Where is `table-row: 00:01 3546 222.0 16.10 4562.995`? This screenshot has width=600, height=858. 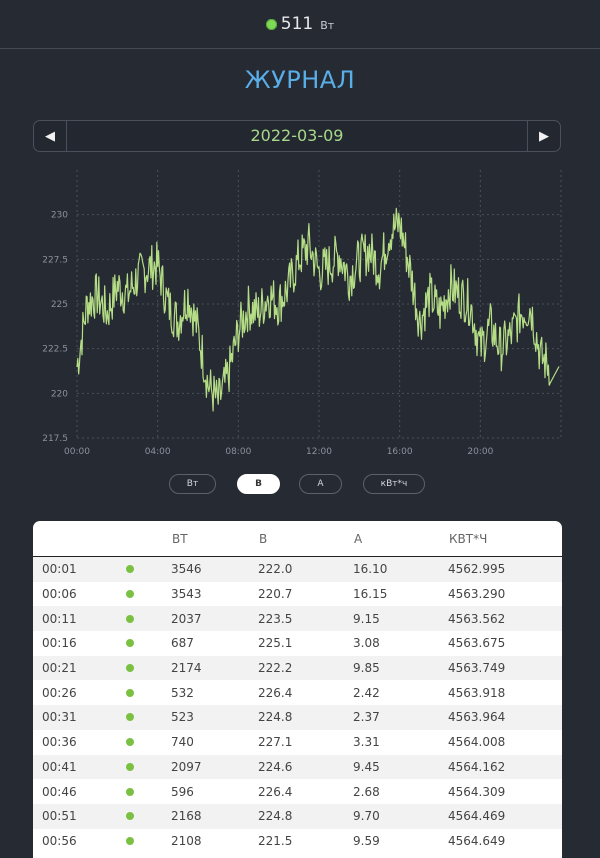 table-row: 00:01 3546 222.0 16.10 4562.995 is located at coordinates (297, 569).